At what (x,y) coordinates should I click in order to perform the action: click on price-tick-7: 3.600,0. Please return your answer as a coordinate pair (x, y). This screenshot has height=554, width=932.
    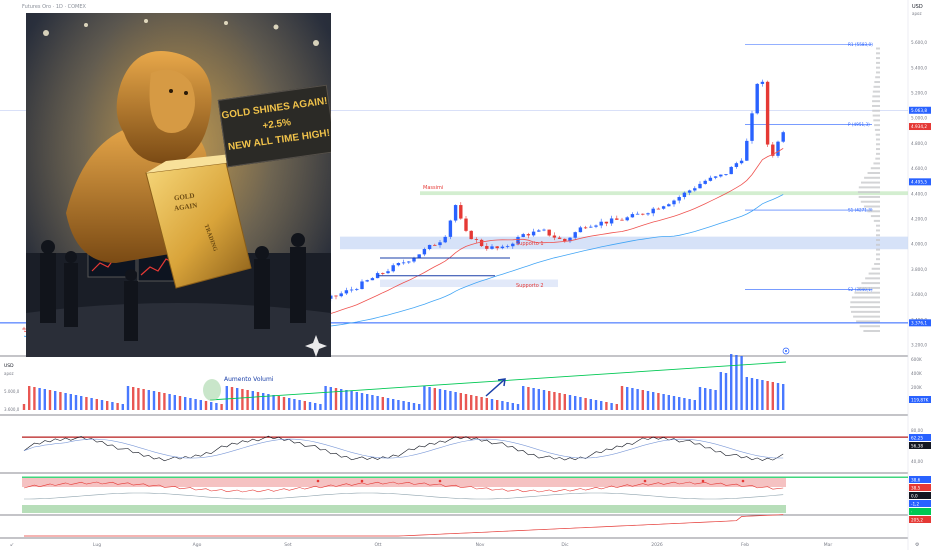
    Looking at the image, I should click on (919, 294).